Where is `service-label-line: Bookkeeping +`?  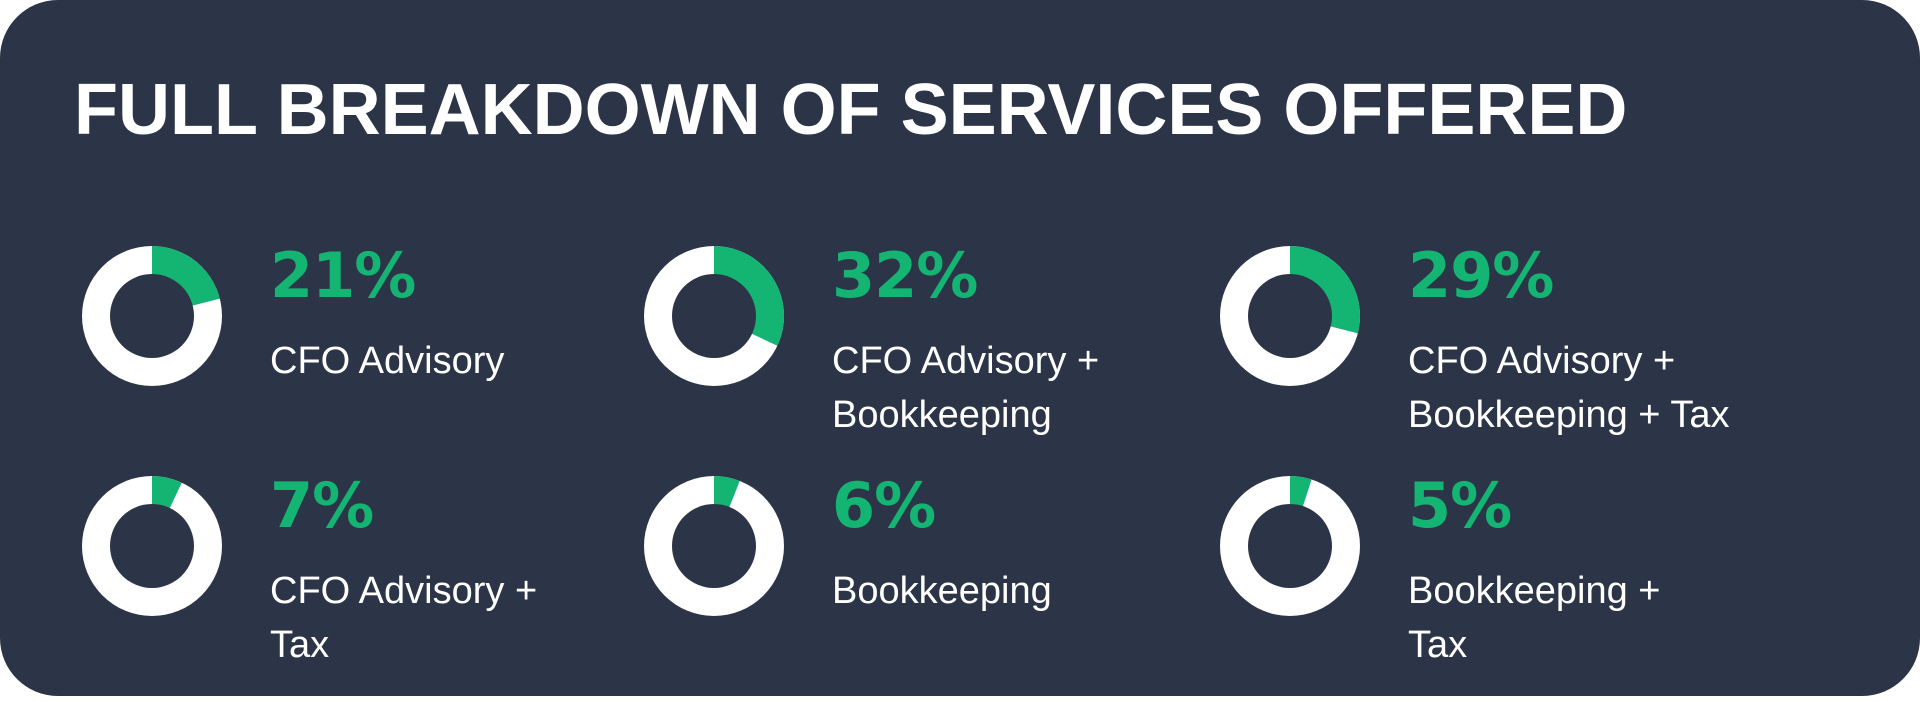 service-label-line: Bookkeeping + is located at coordinates (1534, 591).